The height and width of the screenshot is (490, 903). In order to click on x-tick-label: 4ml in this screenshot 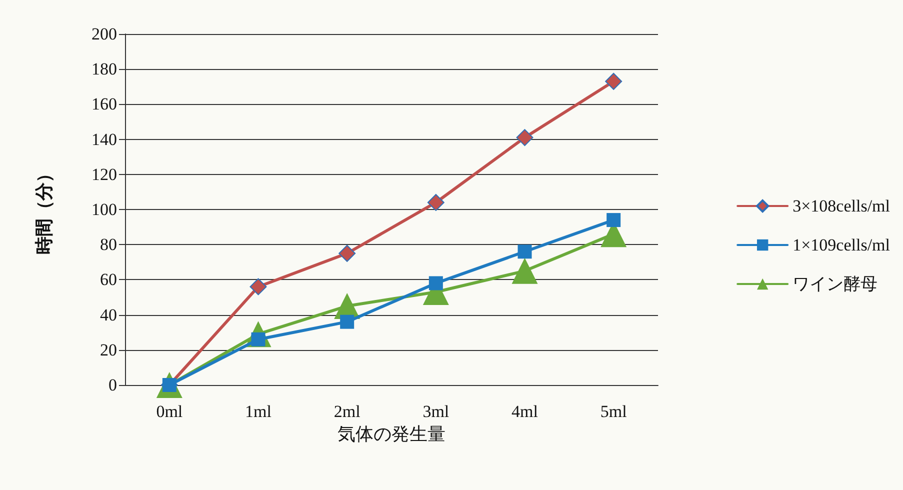, I will do `click(525, 411)`.